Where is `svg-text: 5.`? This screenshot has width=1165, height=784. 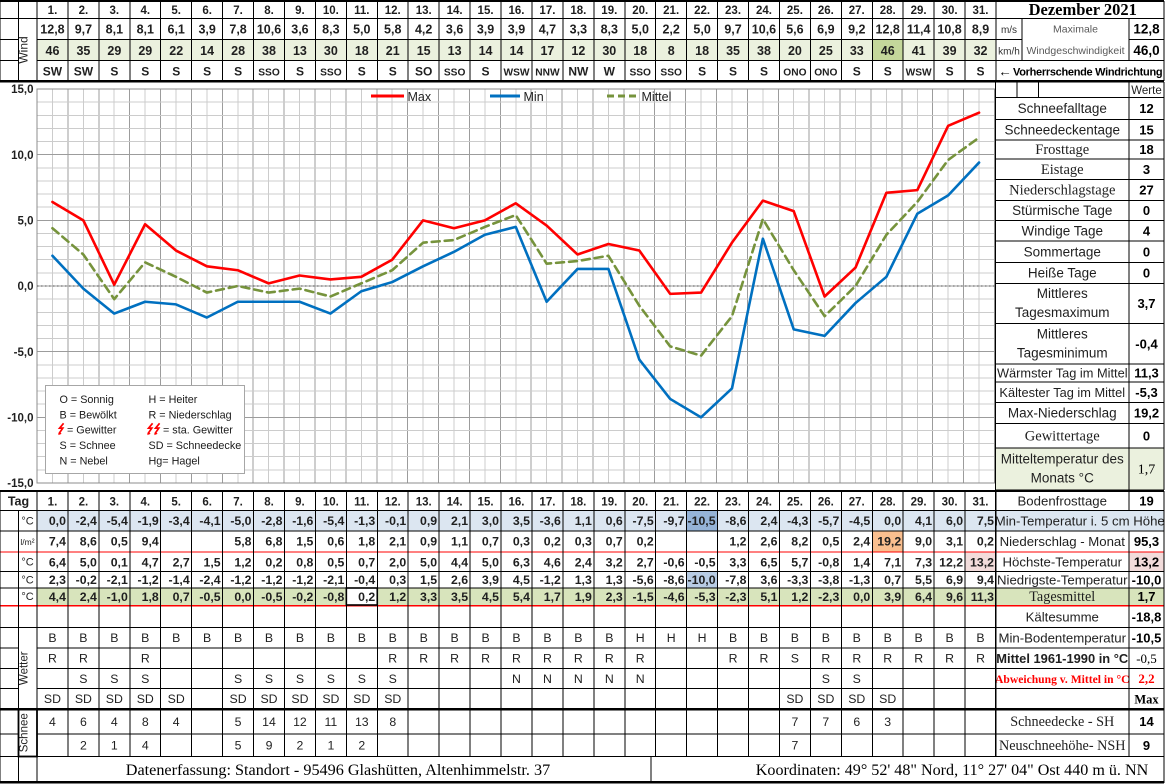
svg-text: 5. is located at coordinates (176, 502).